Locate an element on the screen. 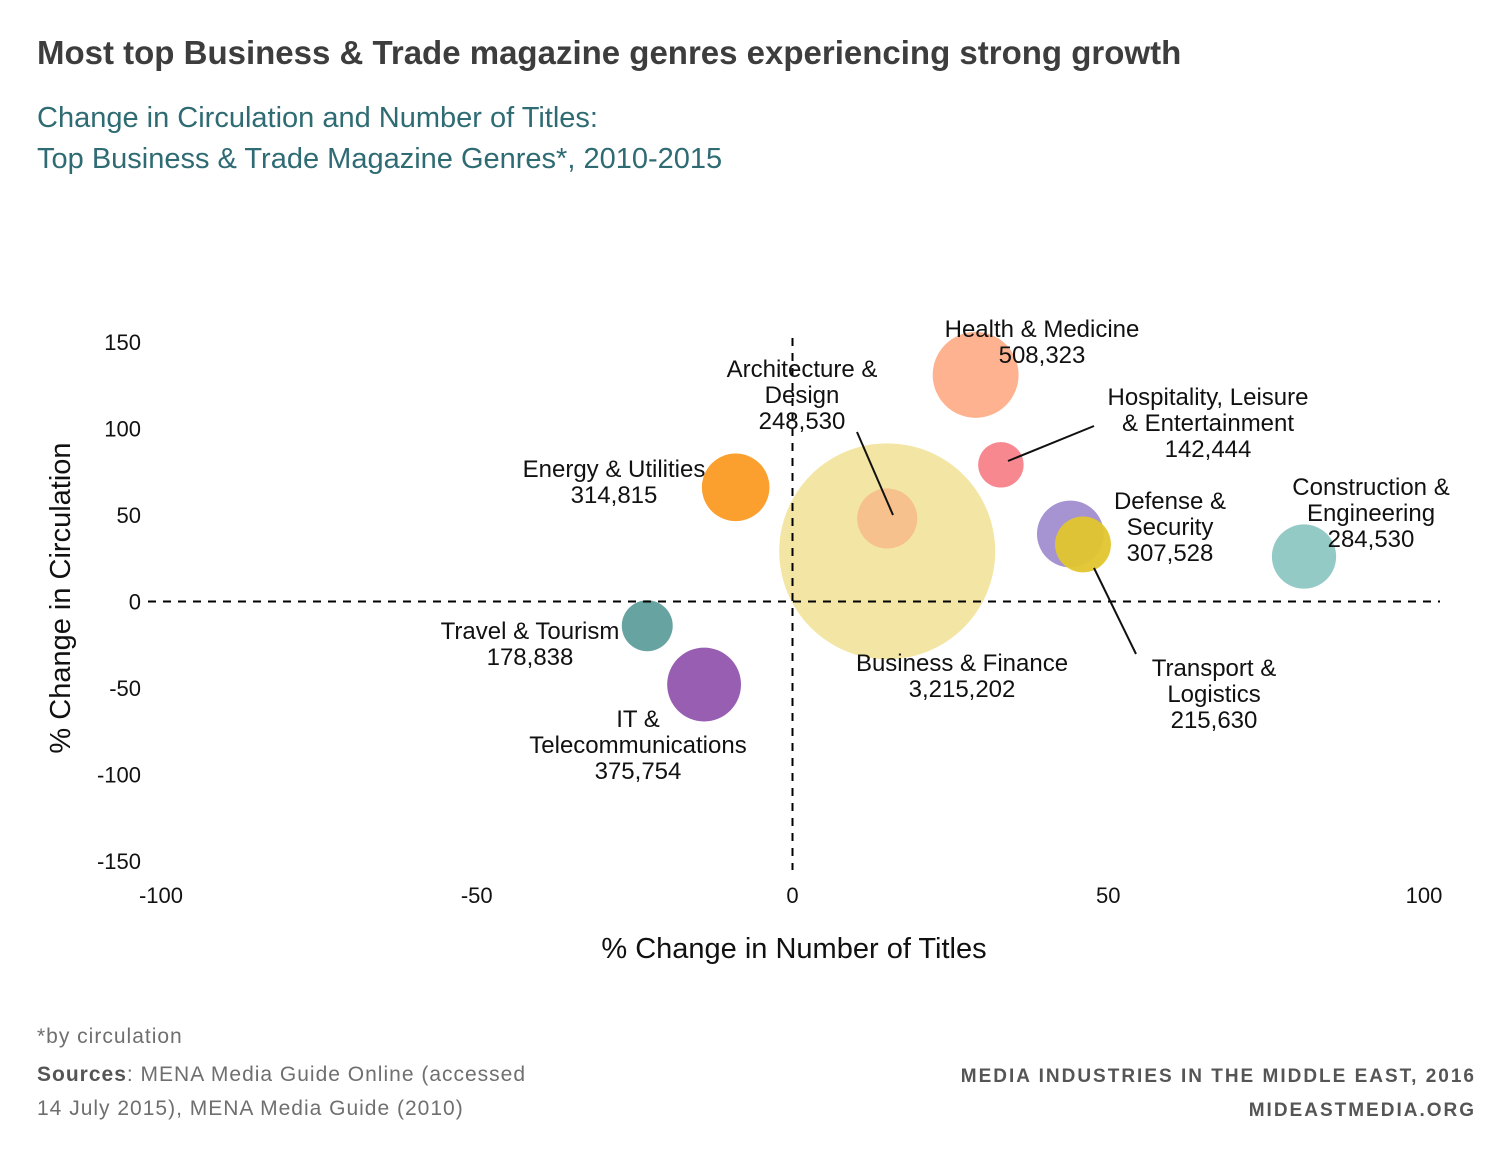  bubble-name-label: Travel & Tourism is located at coordinates (530, 631).